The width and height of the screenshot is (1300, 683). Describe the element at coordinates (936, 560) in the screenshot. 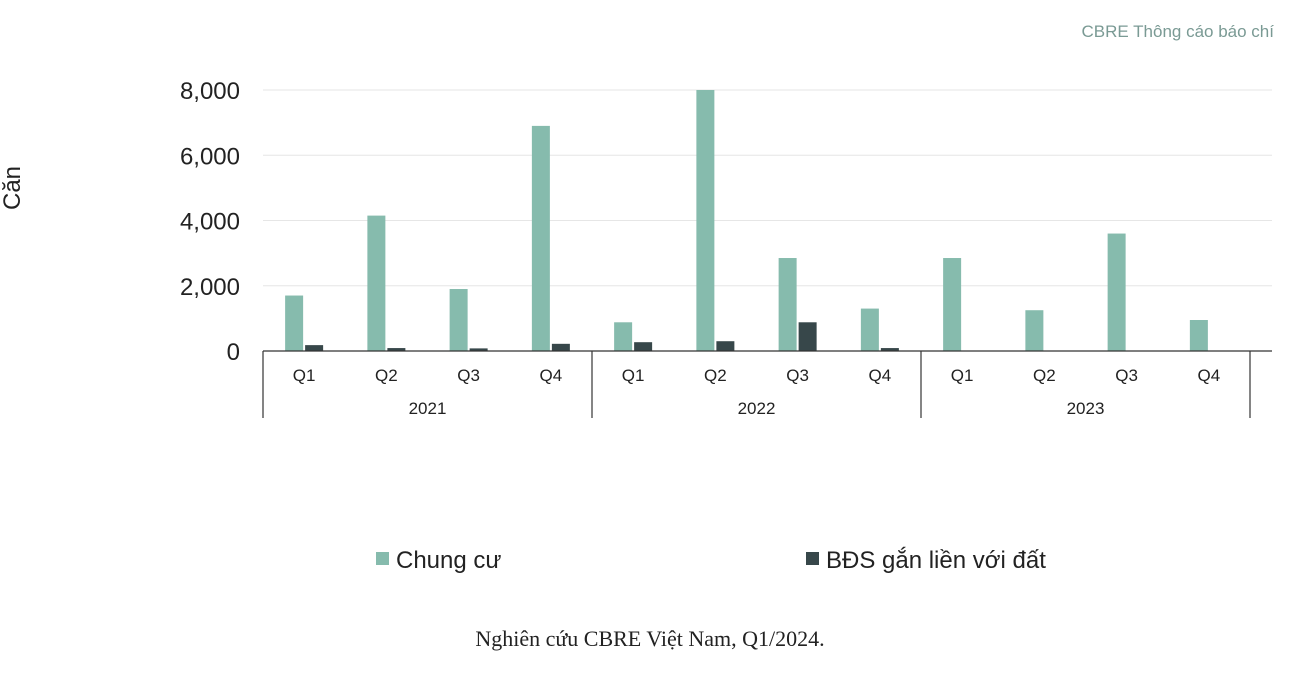

I see `legend-label-bds: BĐS gắn liền với đất` at that location.